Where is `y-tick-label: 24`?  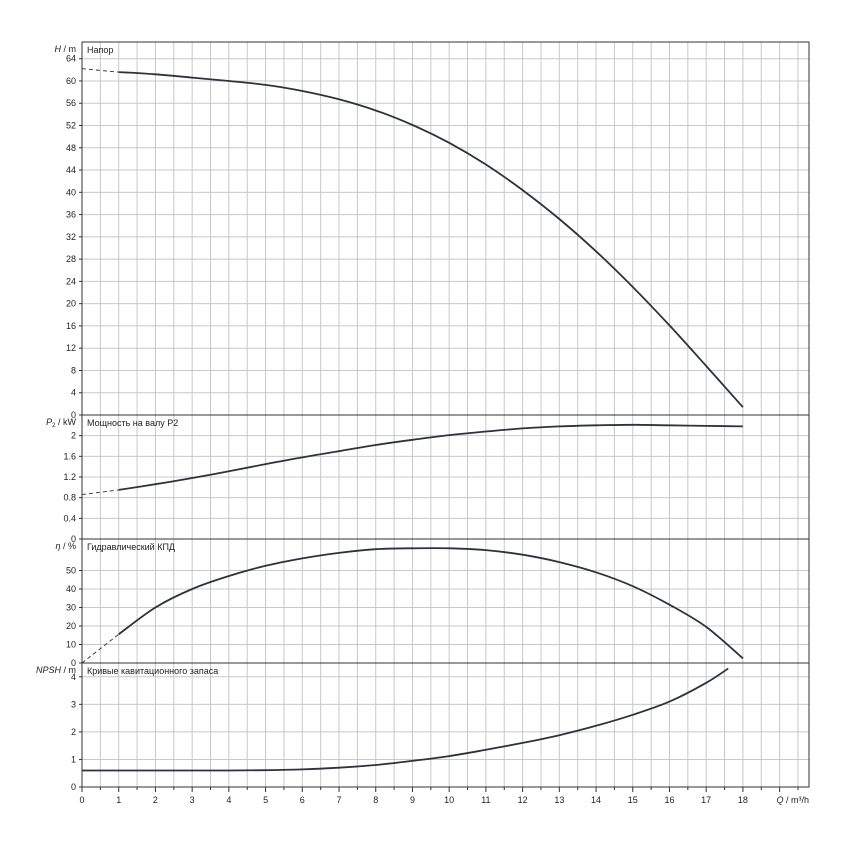 y-tick-label: 24 is located at coordinates (71, 281).